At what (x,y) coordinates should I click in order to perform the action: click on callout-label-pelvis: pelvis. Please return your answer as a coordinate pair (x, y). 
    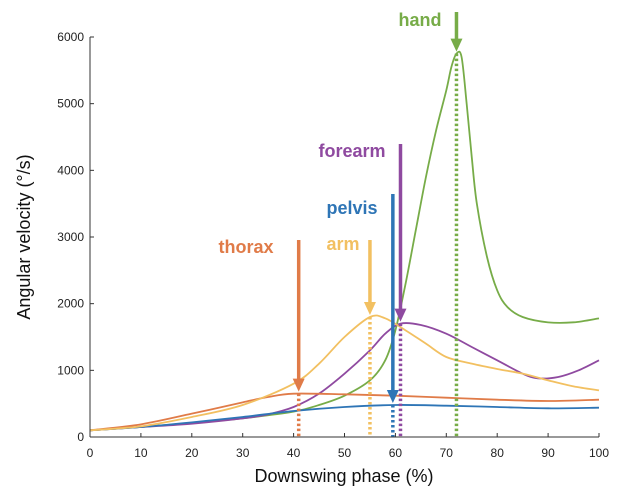
    Looking at the image, I should click on (351, 208).